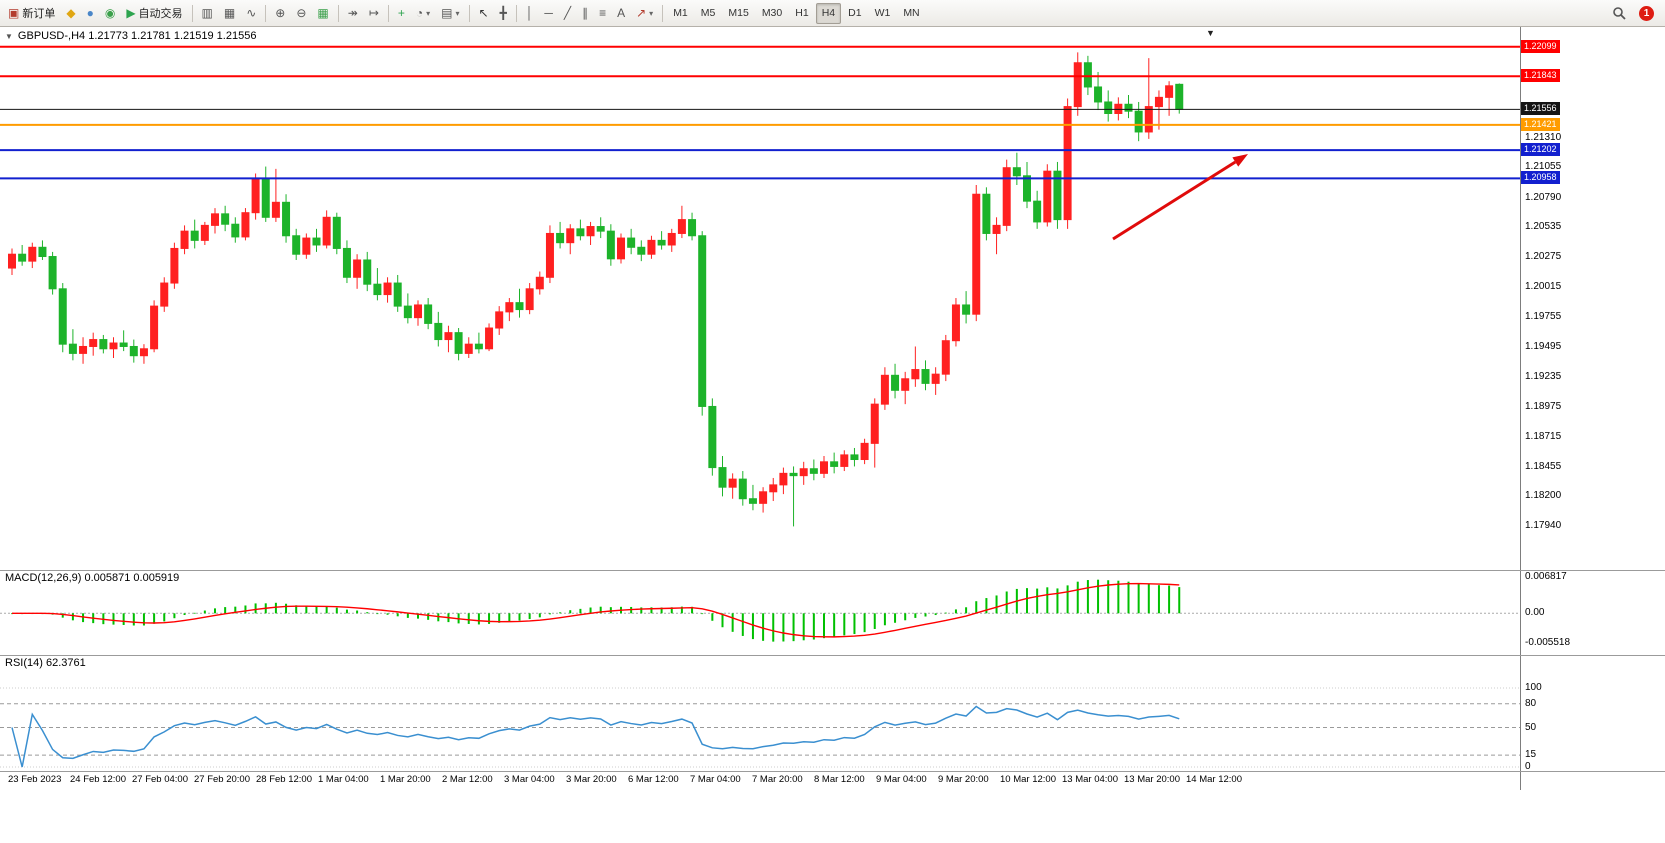 This screenshot has width=1665, height=843. I want to click on line-chart-button: ∿, so click(251, 13).